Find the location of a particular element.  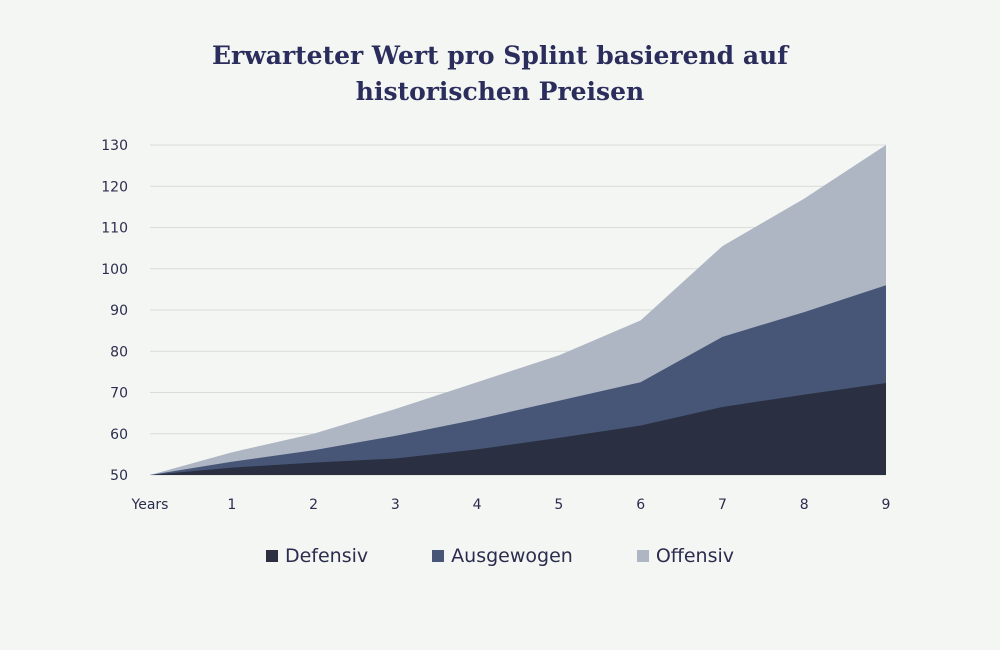

y-tick-label: 100 is located at coordinates (114, 270).